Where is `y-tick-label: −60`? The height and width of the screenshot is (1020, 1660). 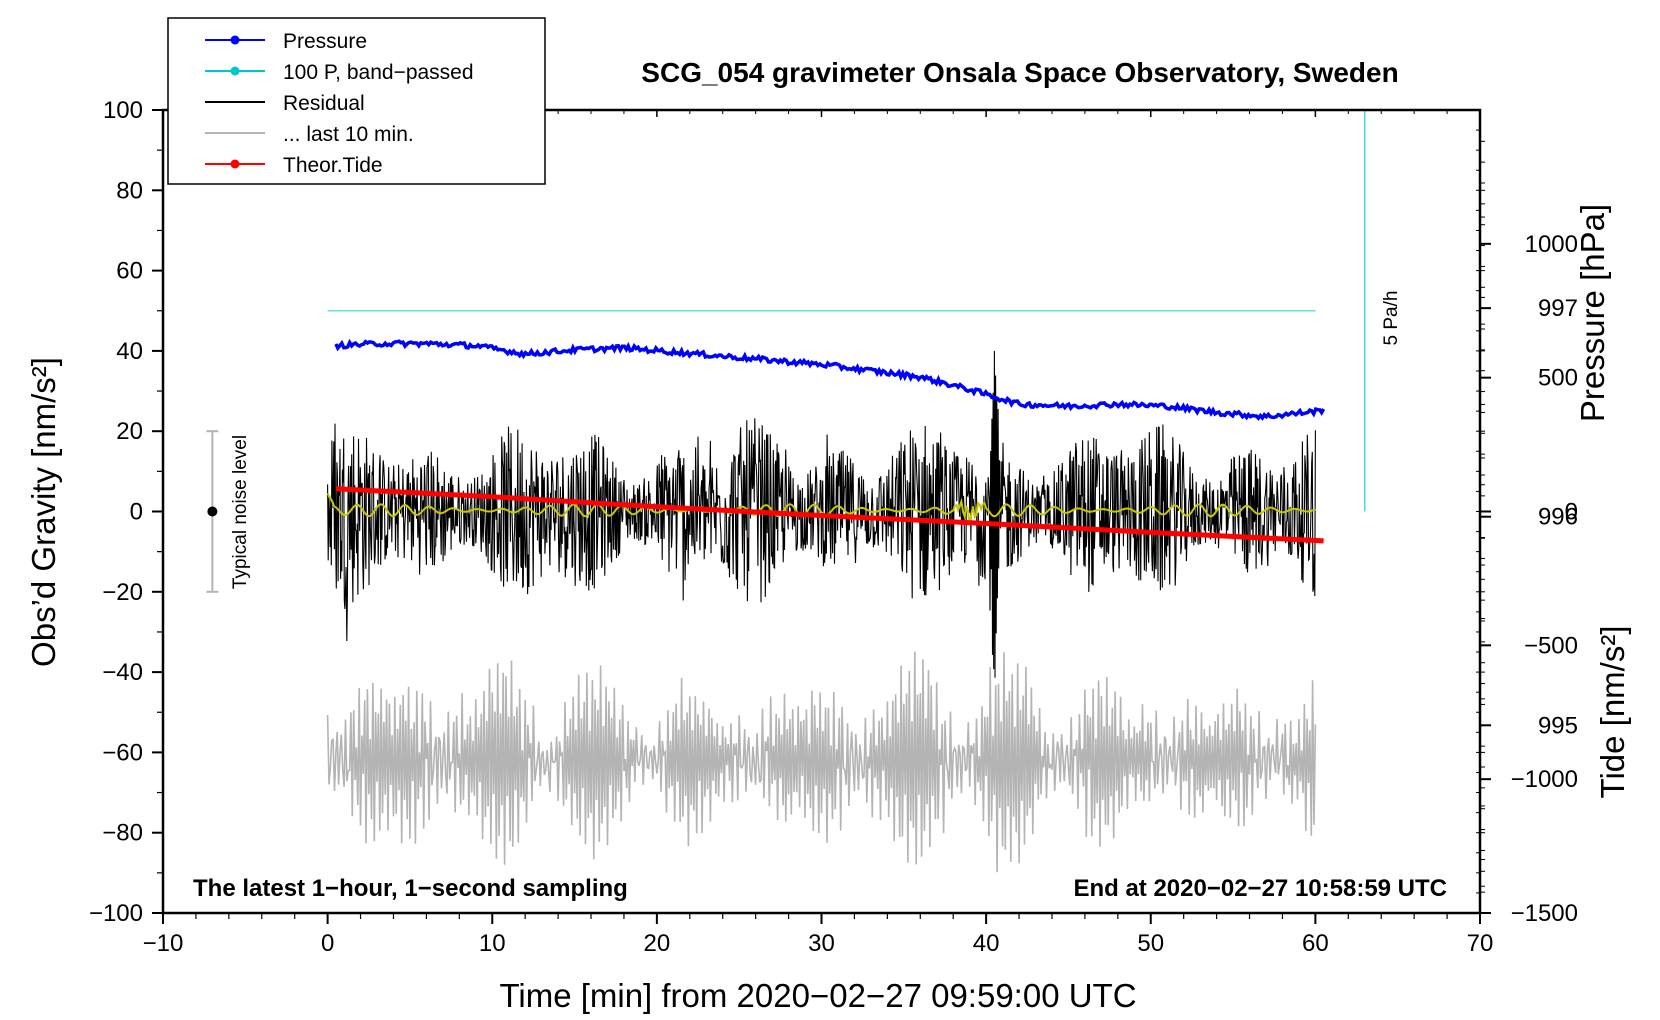
y-tick-label: −60 is located at coordinates (122, 752).